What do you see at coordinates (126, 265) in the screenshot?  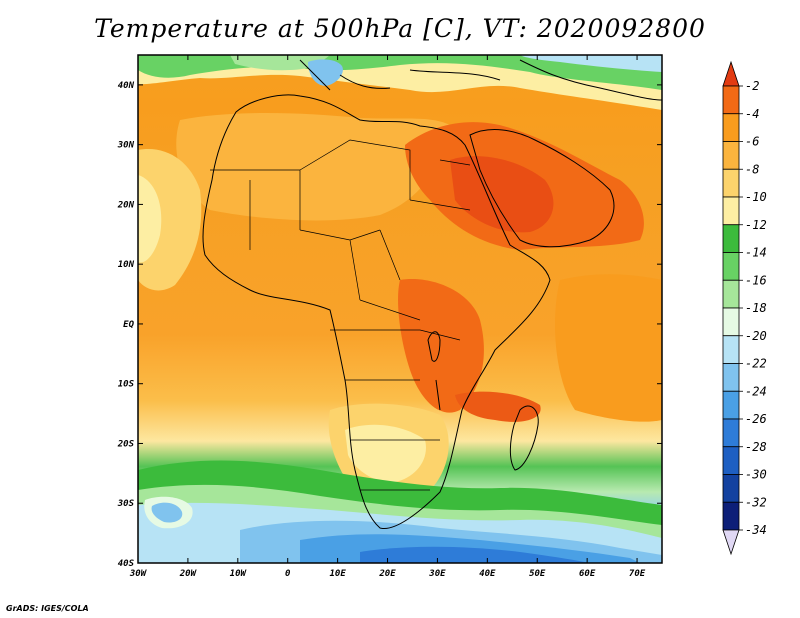 I see `y-tick-label: 10N` at bounding box center [126, 265].